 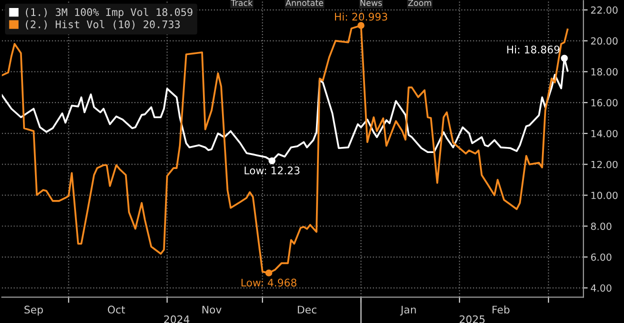 What do you see at coordinates (177, 319) in the screenshot?
I see `x2-tick-label: 2024` at bounding box center [177, 319].